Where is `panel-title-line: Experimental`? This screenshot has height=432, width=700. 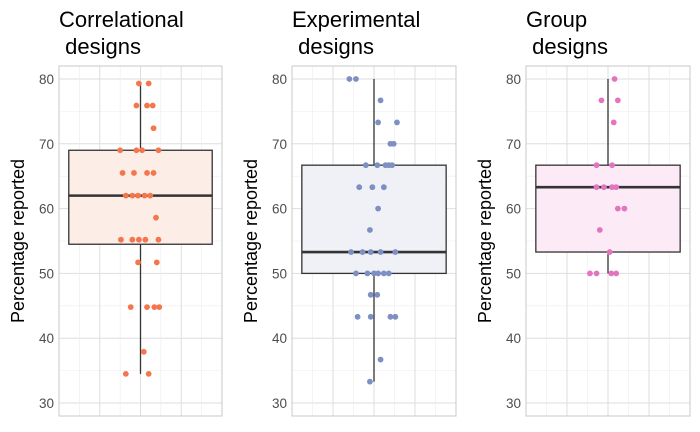
panel-title-line: Experimental is located at coordinates (356, 19).